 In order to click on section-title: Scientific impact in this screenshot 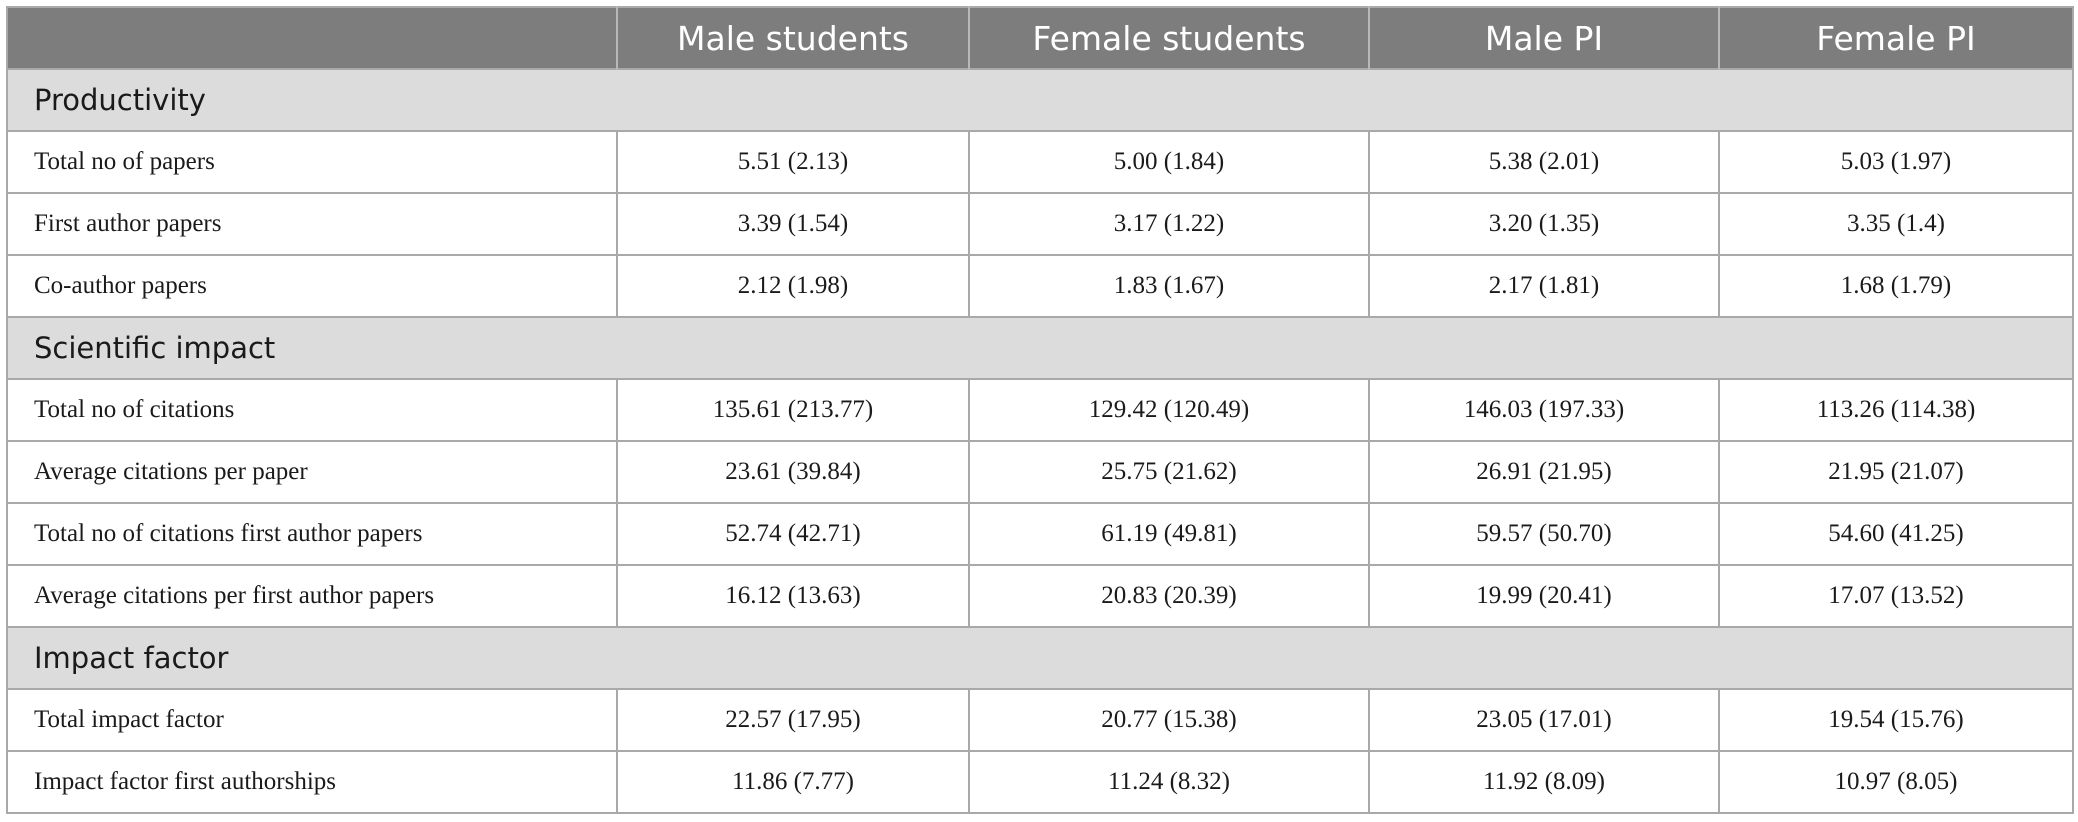, I will do `click(1040, 348)`.